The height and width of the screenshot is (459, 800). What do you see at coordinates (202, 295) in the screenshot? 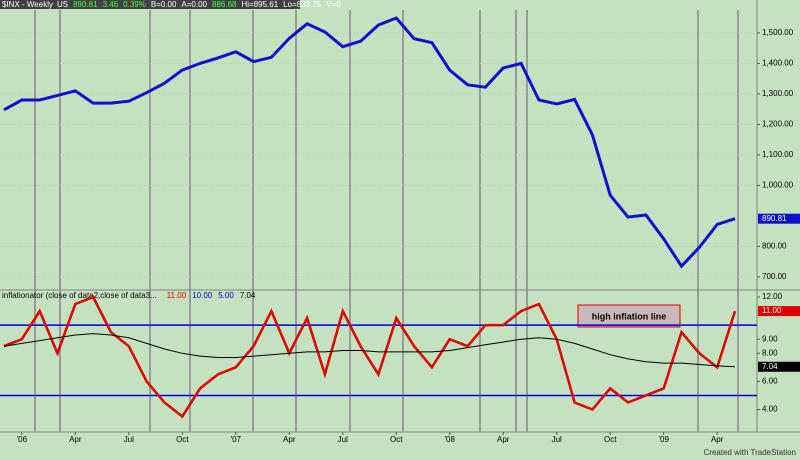
I see `indicator-header-item: 10.00` at bounding box center [202, 295].